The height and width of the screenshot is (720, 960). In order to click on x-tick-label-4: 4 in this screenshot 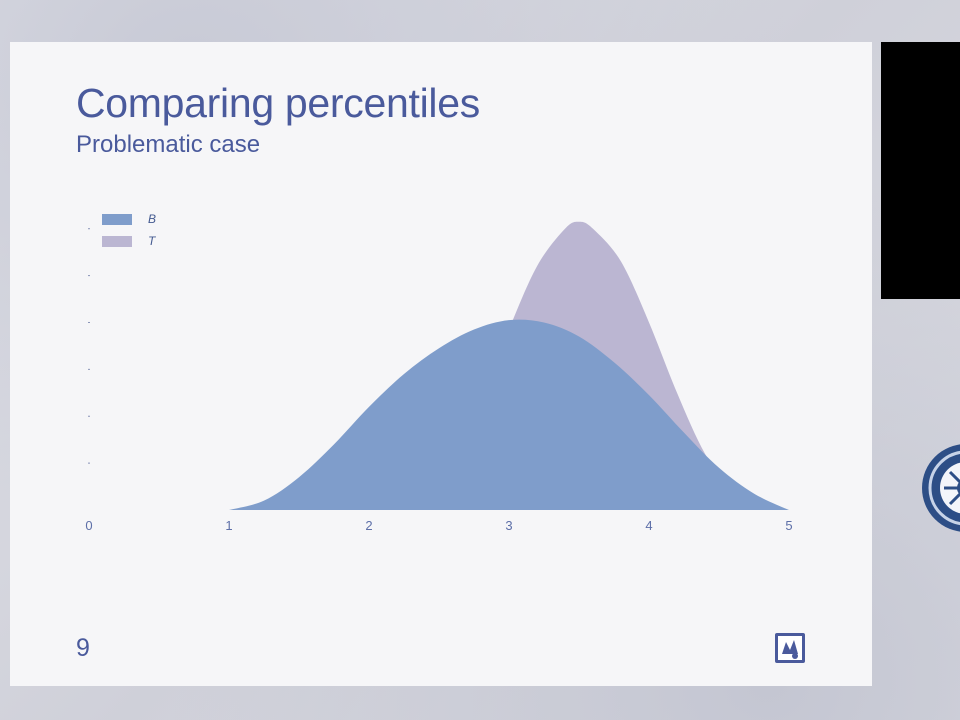, I will do `click(648, 525)`.